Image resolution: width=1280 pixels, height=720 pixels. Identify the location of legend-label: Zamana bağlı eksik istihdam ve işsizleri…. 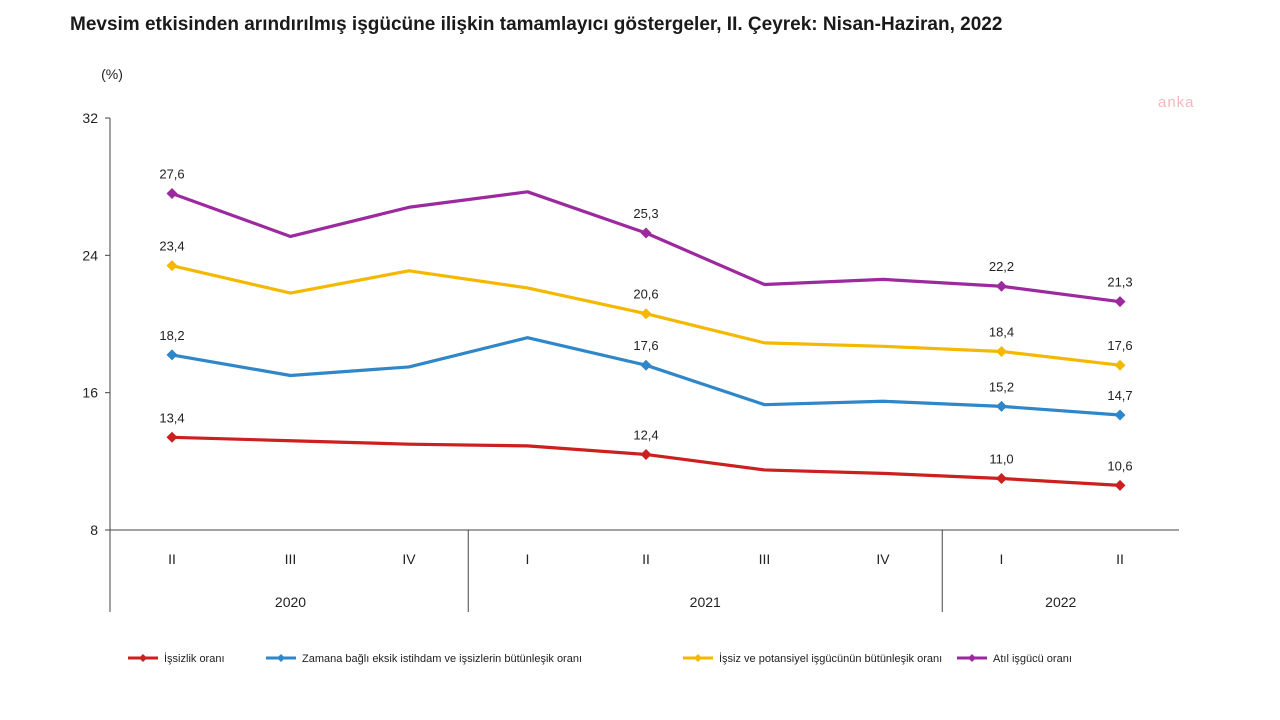
(442, 659).